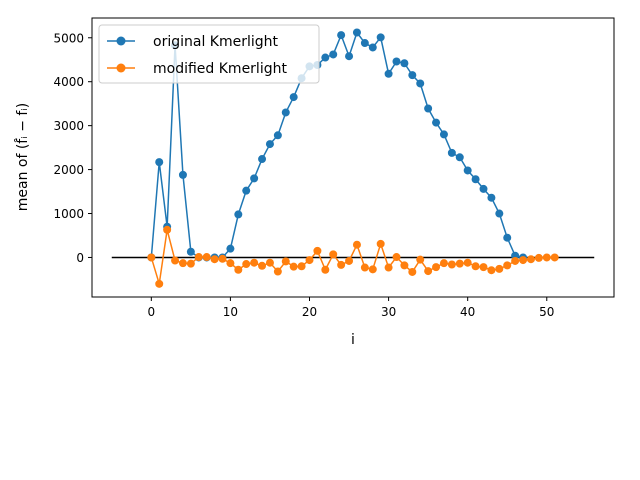 The height and width of the screenshot is (480, 640). Describe the element at coordinates (151, 312) in the screenshot. I see `x-tick-label: 0` at that location.